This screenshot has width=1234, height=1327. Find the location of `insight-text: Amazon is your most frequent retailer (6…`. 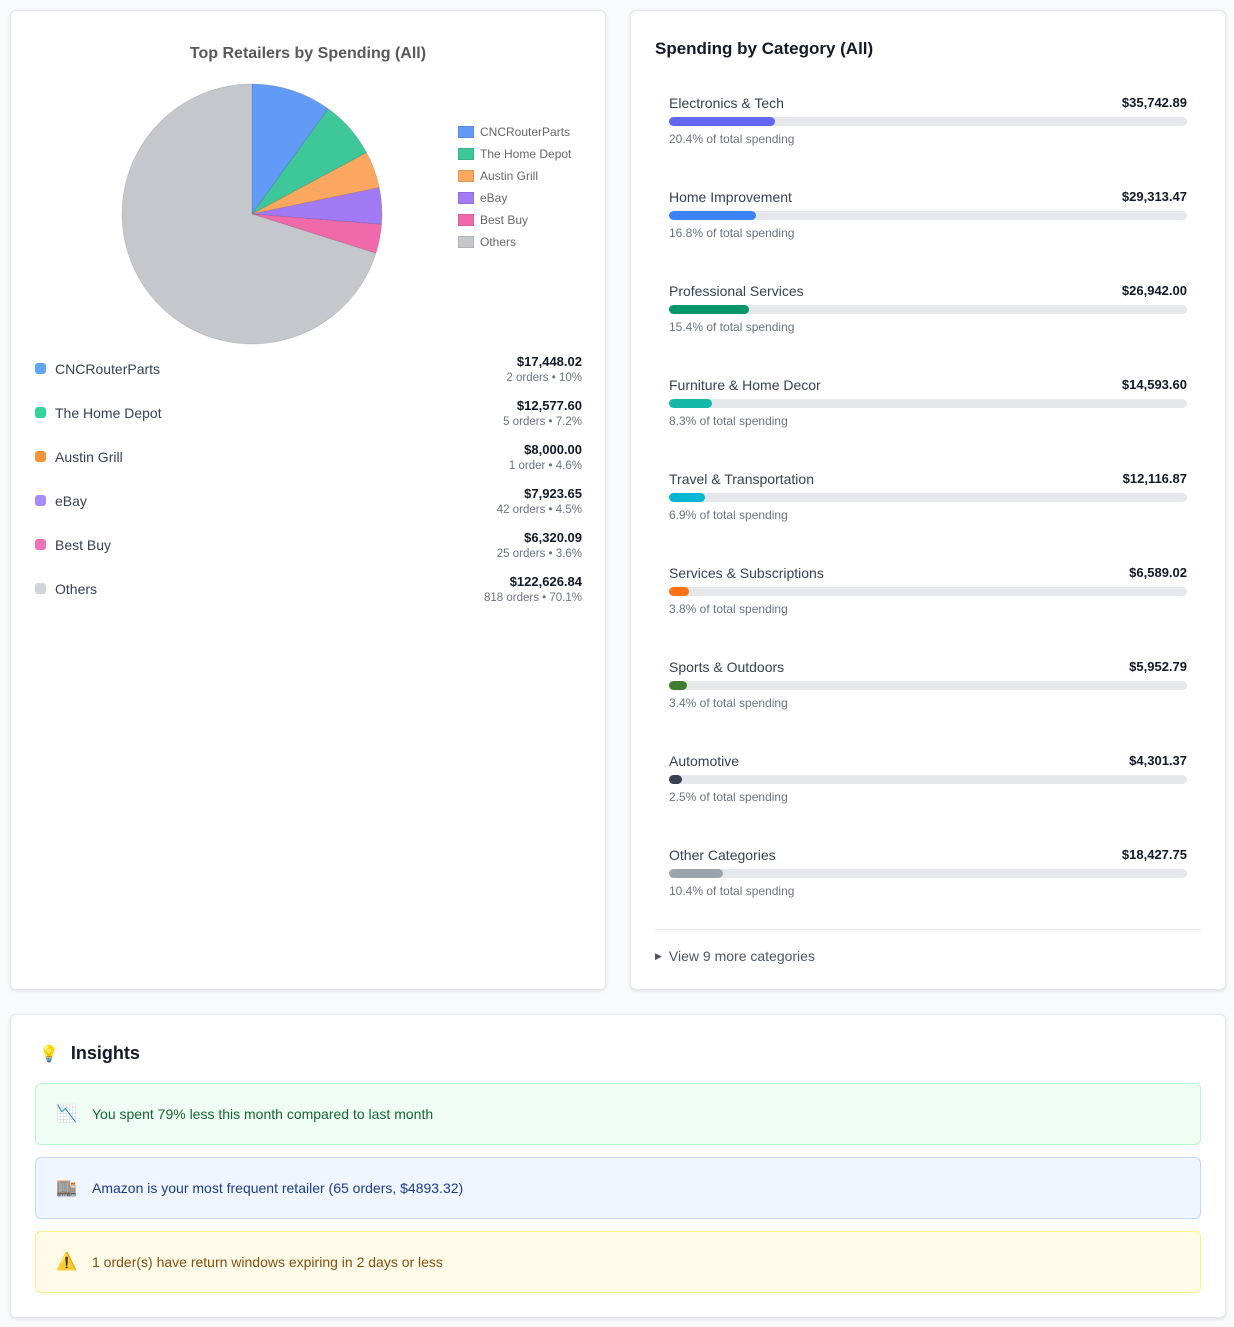

insight-text: Amazon is your most frequent retailer (6… is located at coordinates (278, 1188).